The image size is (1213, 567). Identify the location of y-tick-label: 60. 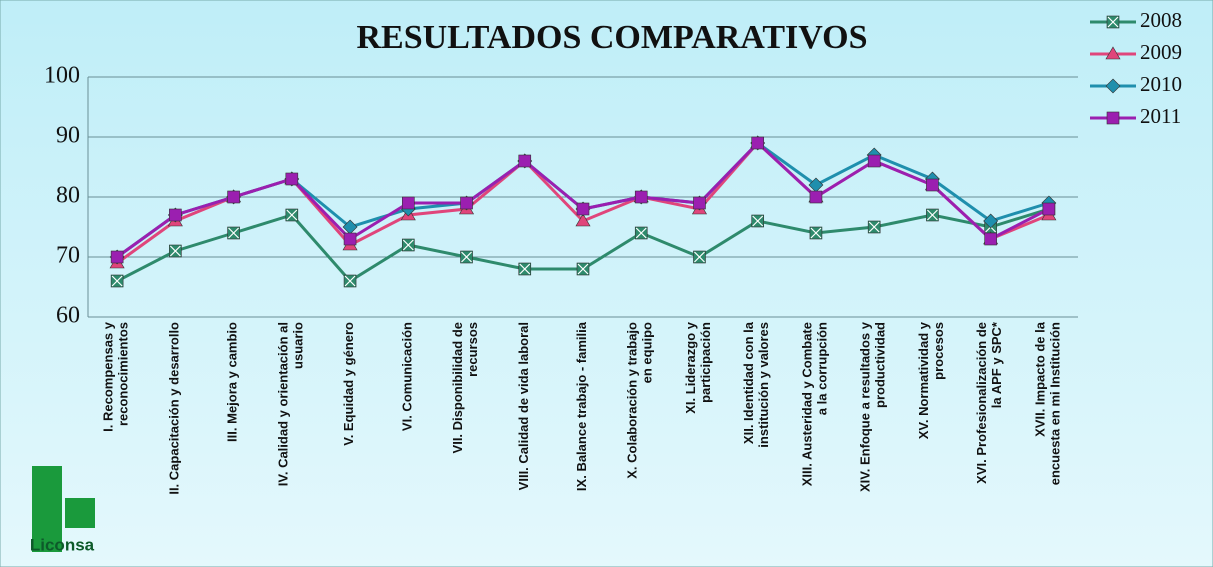
(68, 316).